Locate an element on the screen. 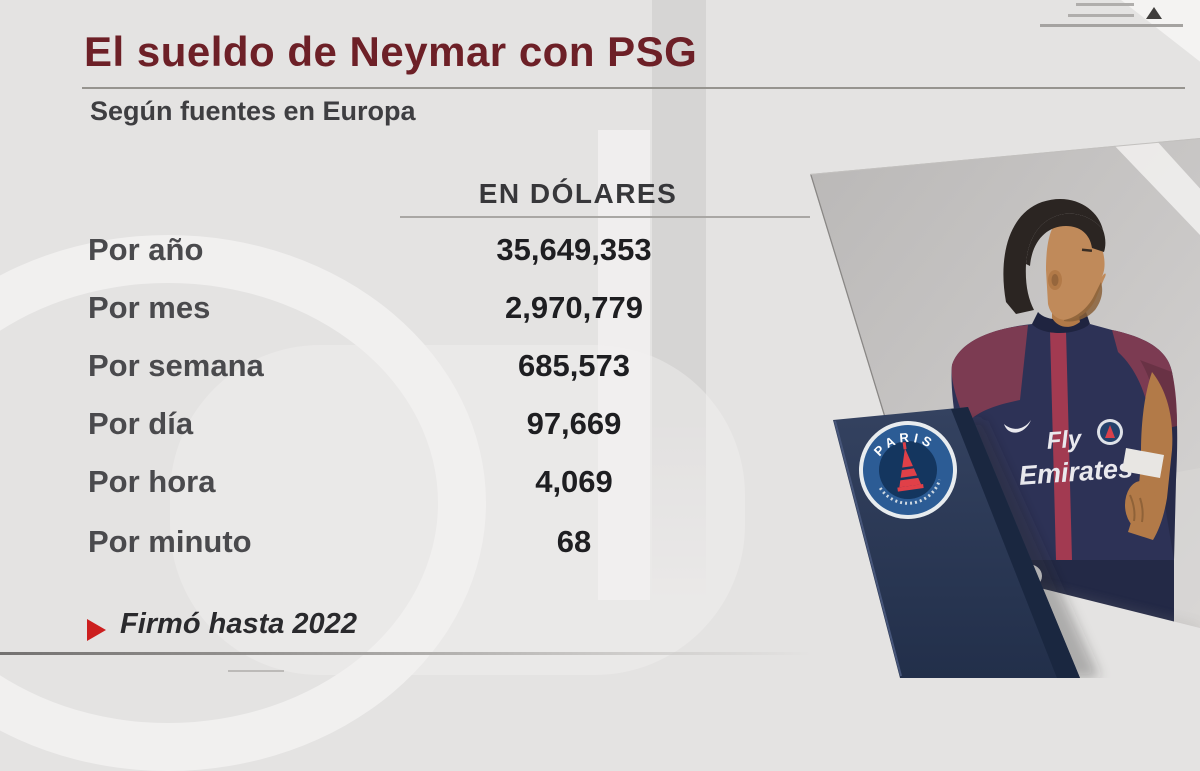 The image size is (1200, 771). row-value: 35,649,353 is located at coordinates (574, 249).